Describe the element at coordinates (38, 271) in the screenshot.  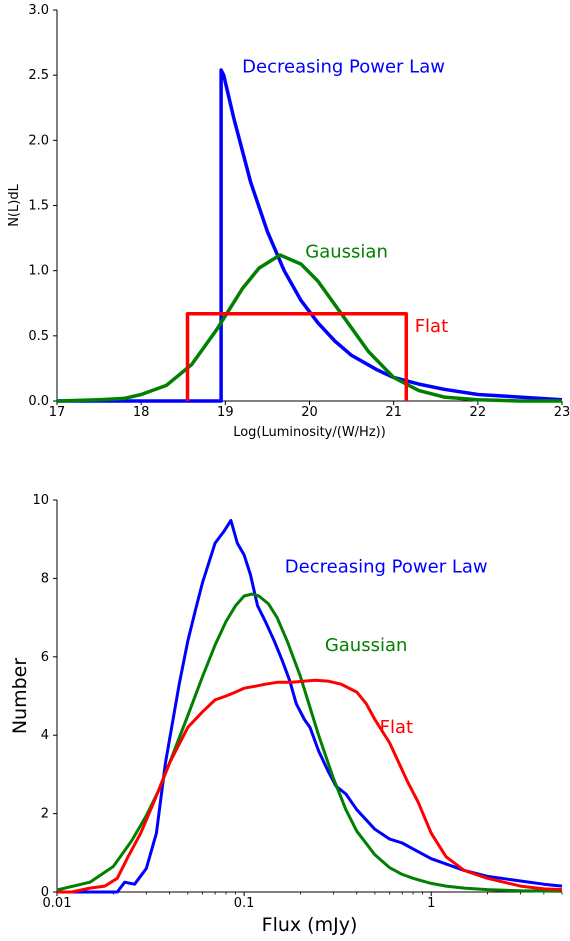
I see `y-tick-label: 1.0` at that location.